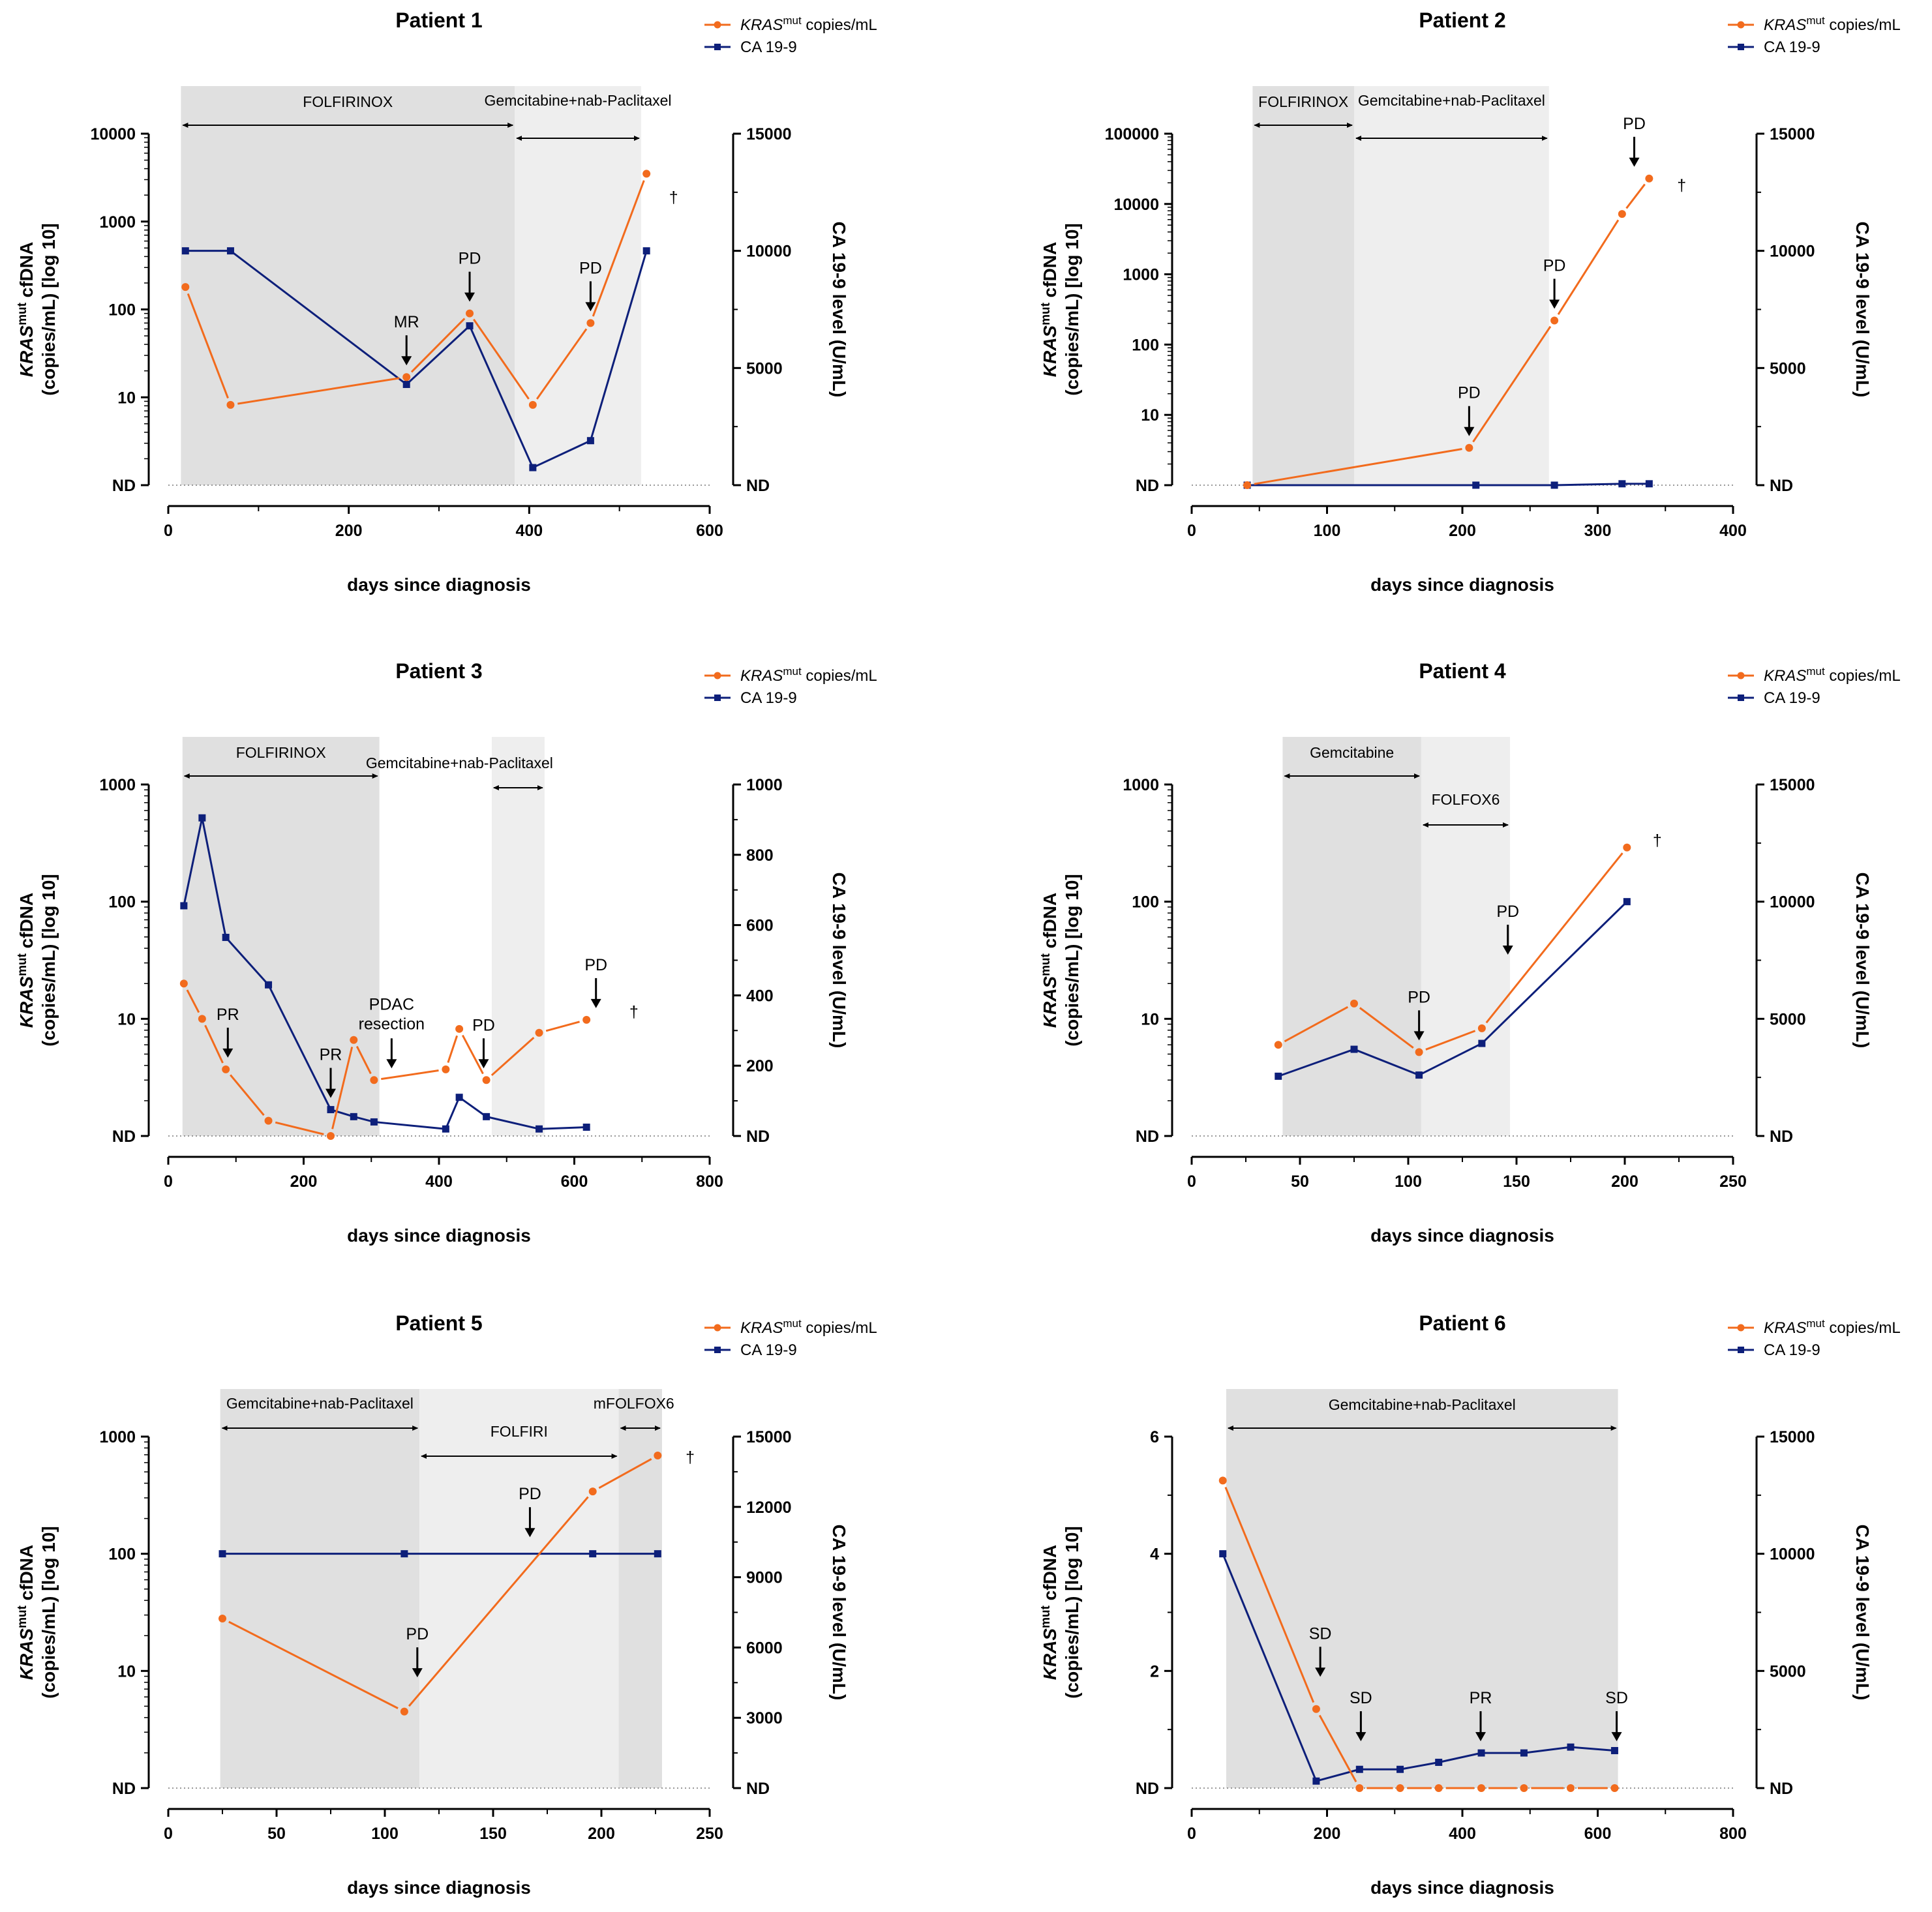 This screenshot has height=1912, width=1932. What do you see at coordinates (1300, 1182) in the screenshot?
I see `x-tick-label: 50` at bounding box center [1300, 1182].